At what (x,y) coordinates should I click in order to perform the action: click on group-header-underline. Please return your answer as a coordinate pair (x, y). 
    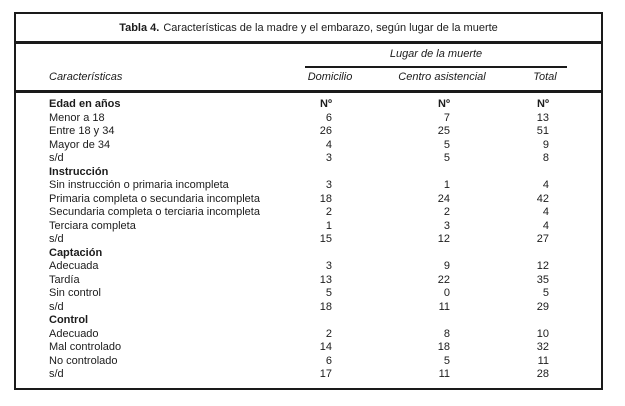
    Looking at the image, I should click on (436, 67).